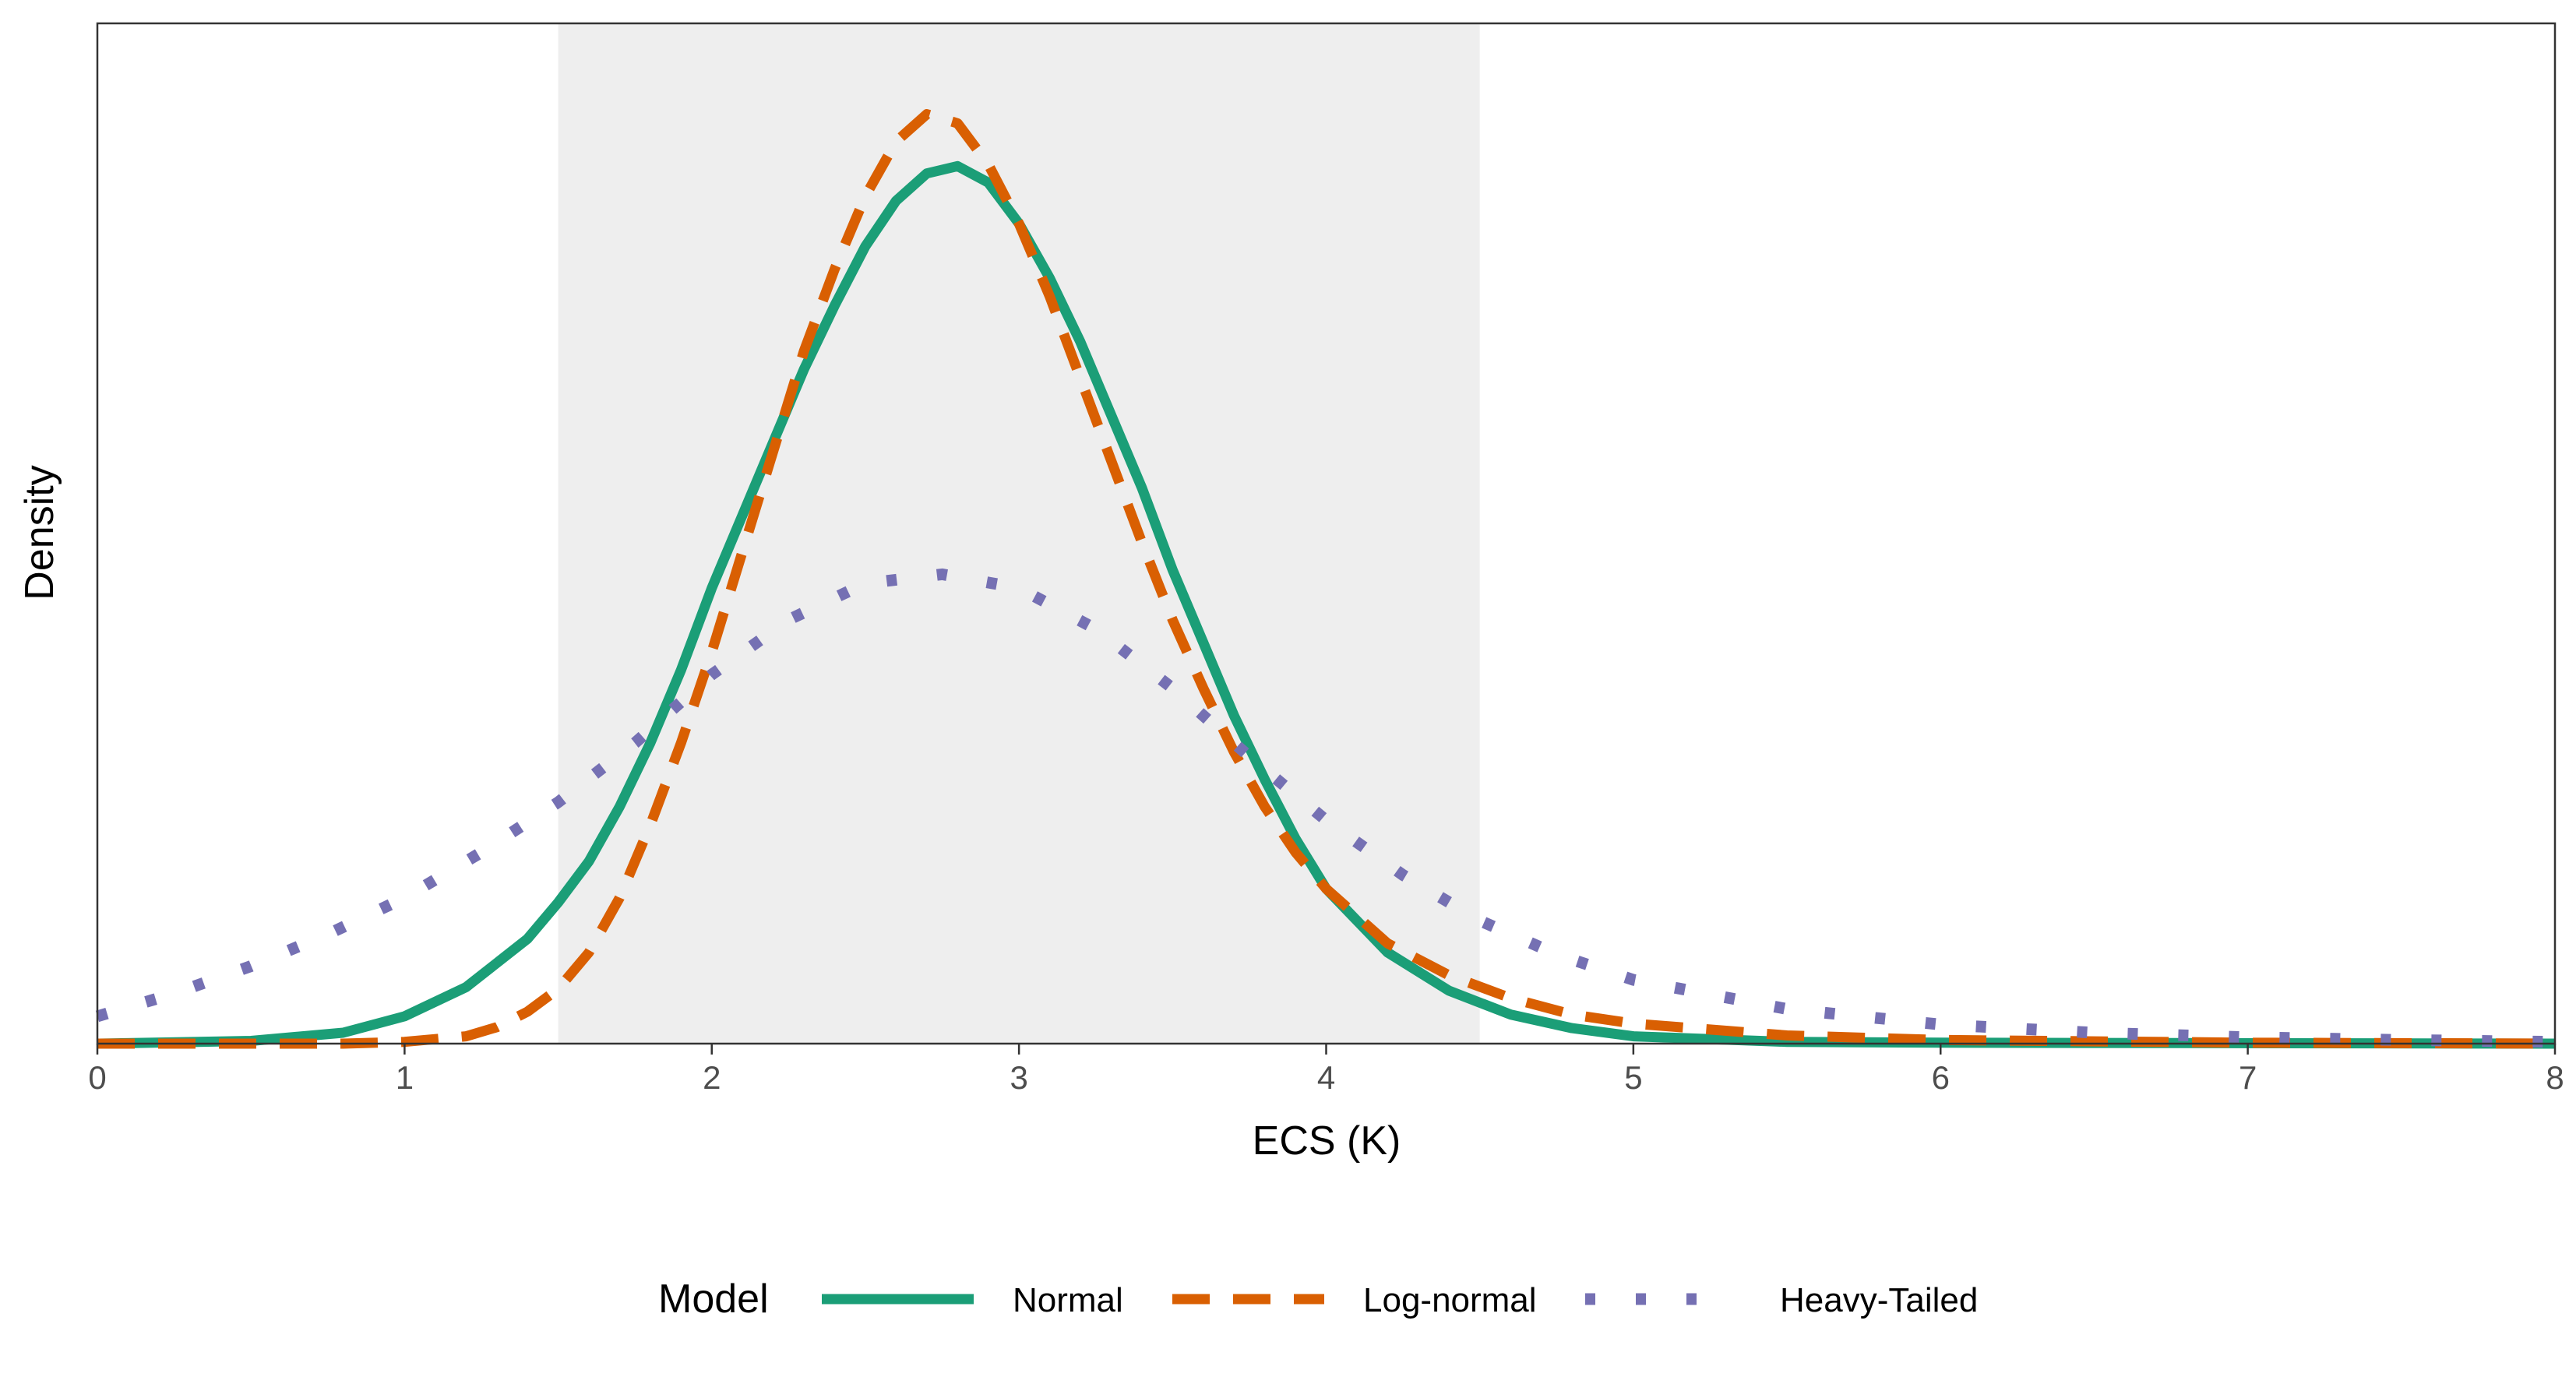  What do you see at coordinates (1450, 1300) in the screenshot?
I see `legend-label: Log-normal` at bounding box center [1450, 1300].